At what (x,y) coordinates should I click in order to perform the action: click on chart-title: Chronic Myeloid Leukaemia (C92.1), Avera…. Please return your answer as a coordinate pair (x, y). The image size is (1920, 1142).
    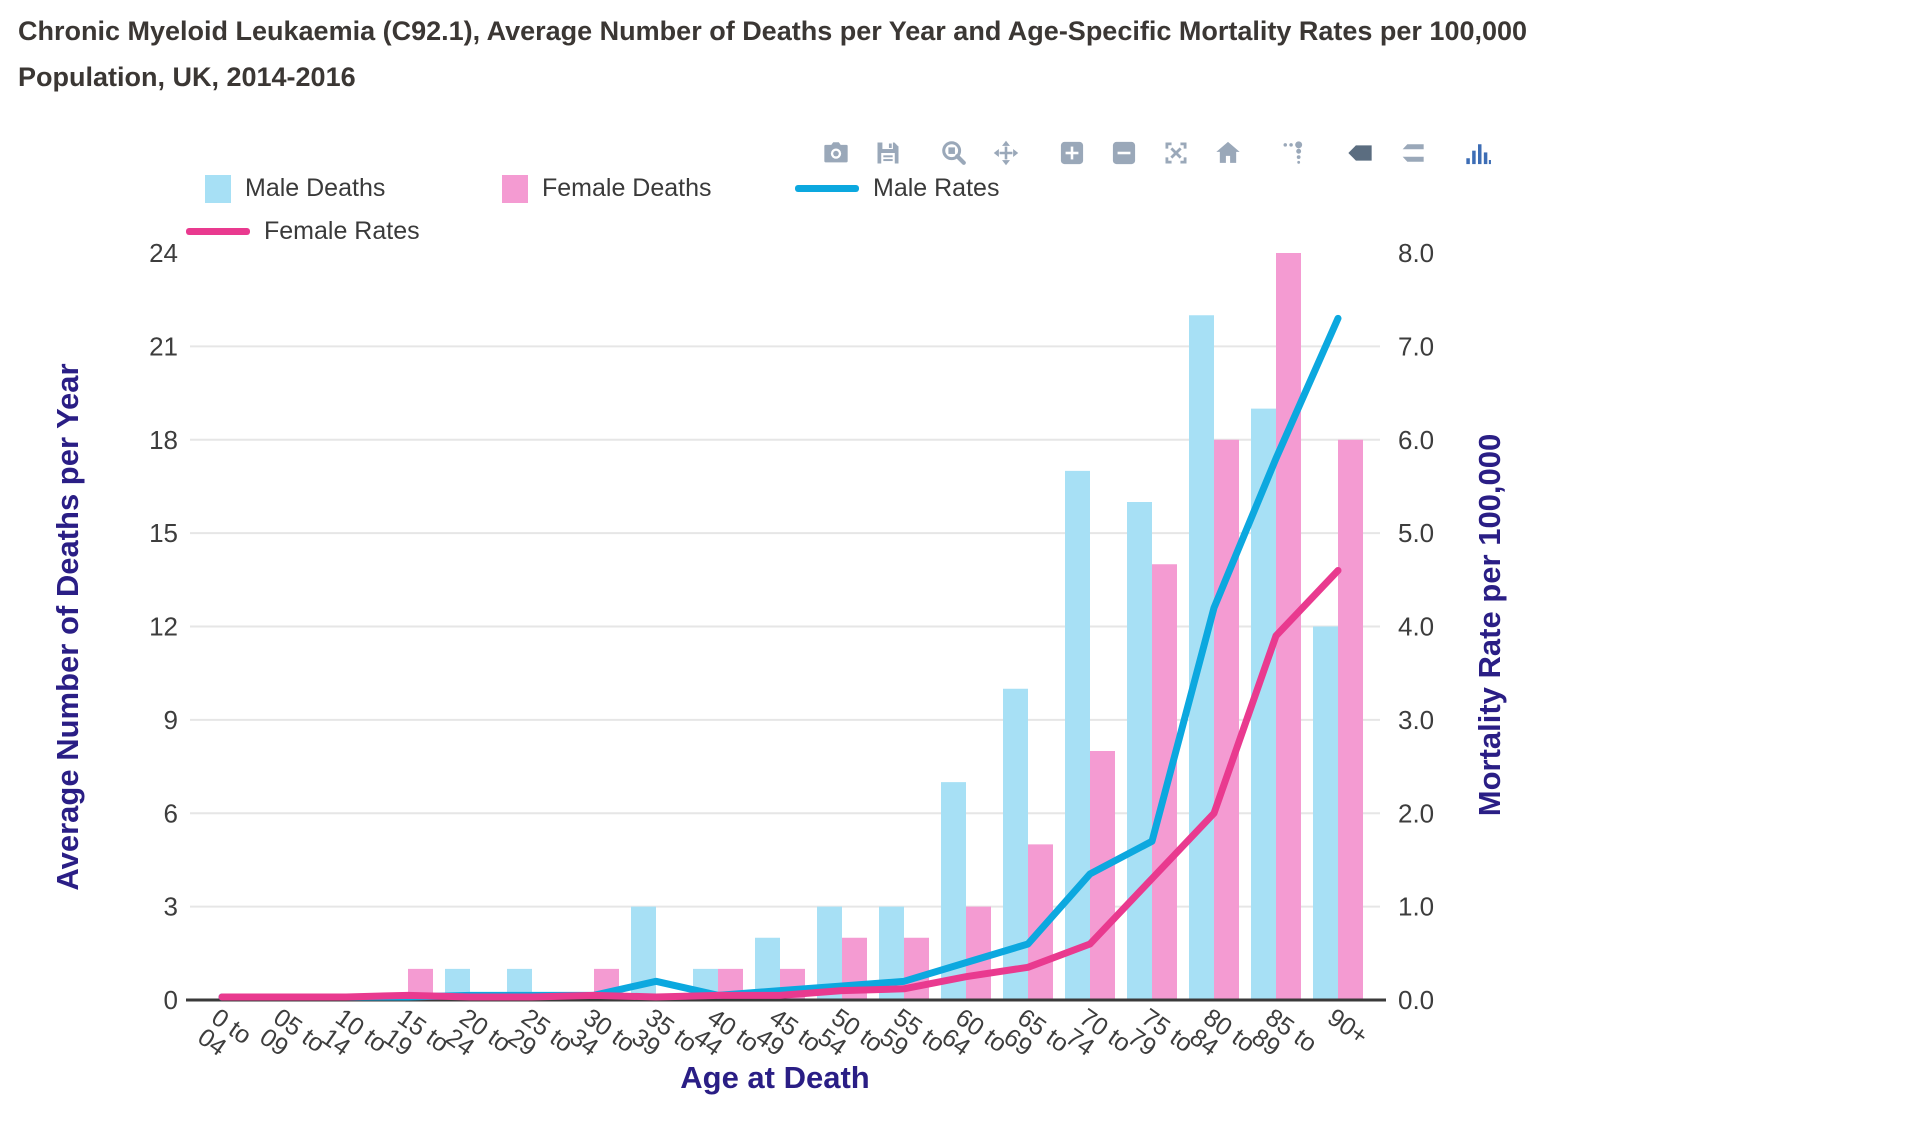
    Looking at the image, I should click on (773, 54).